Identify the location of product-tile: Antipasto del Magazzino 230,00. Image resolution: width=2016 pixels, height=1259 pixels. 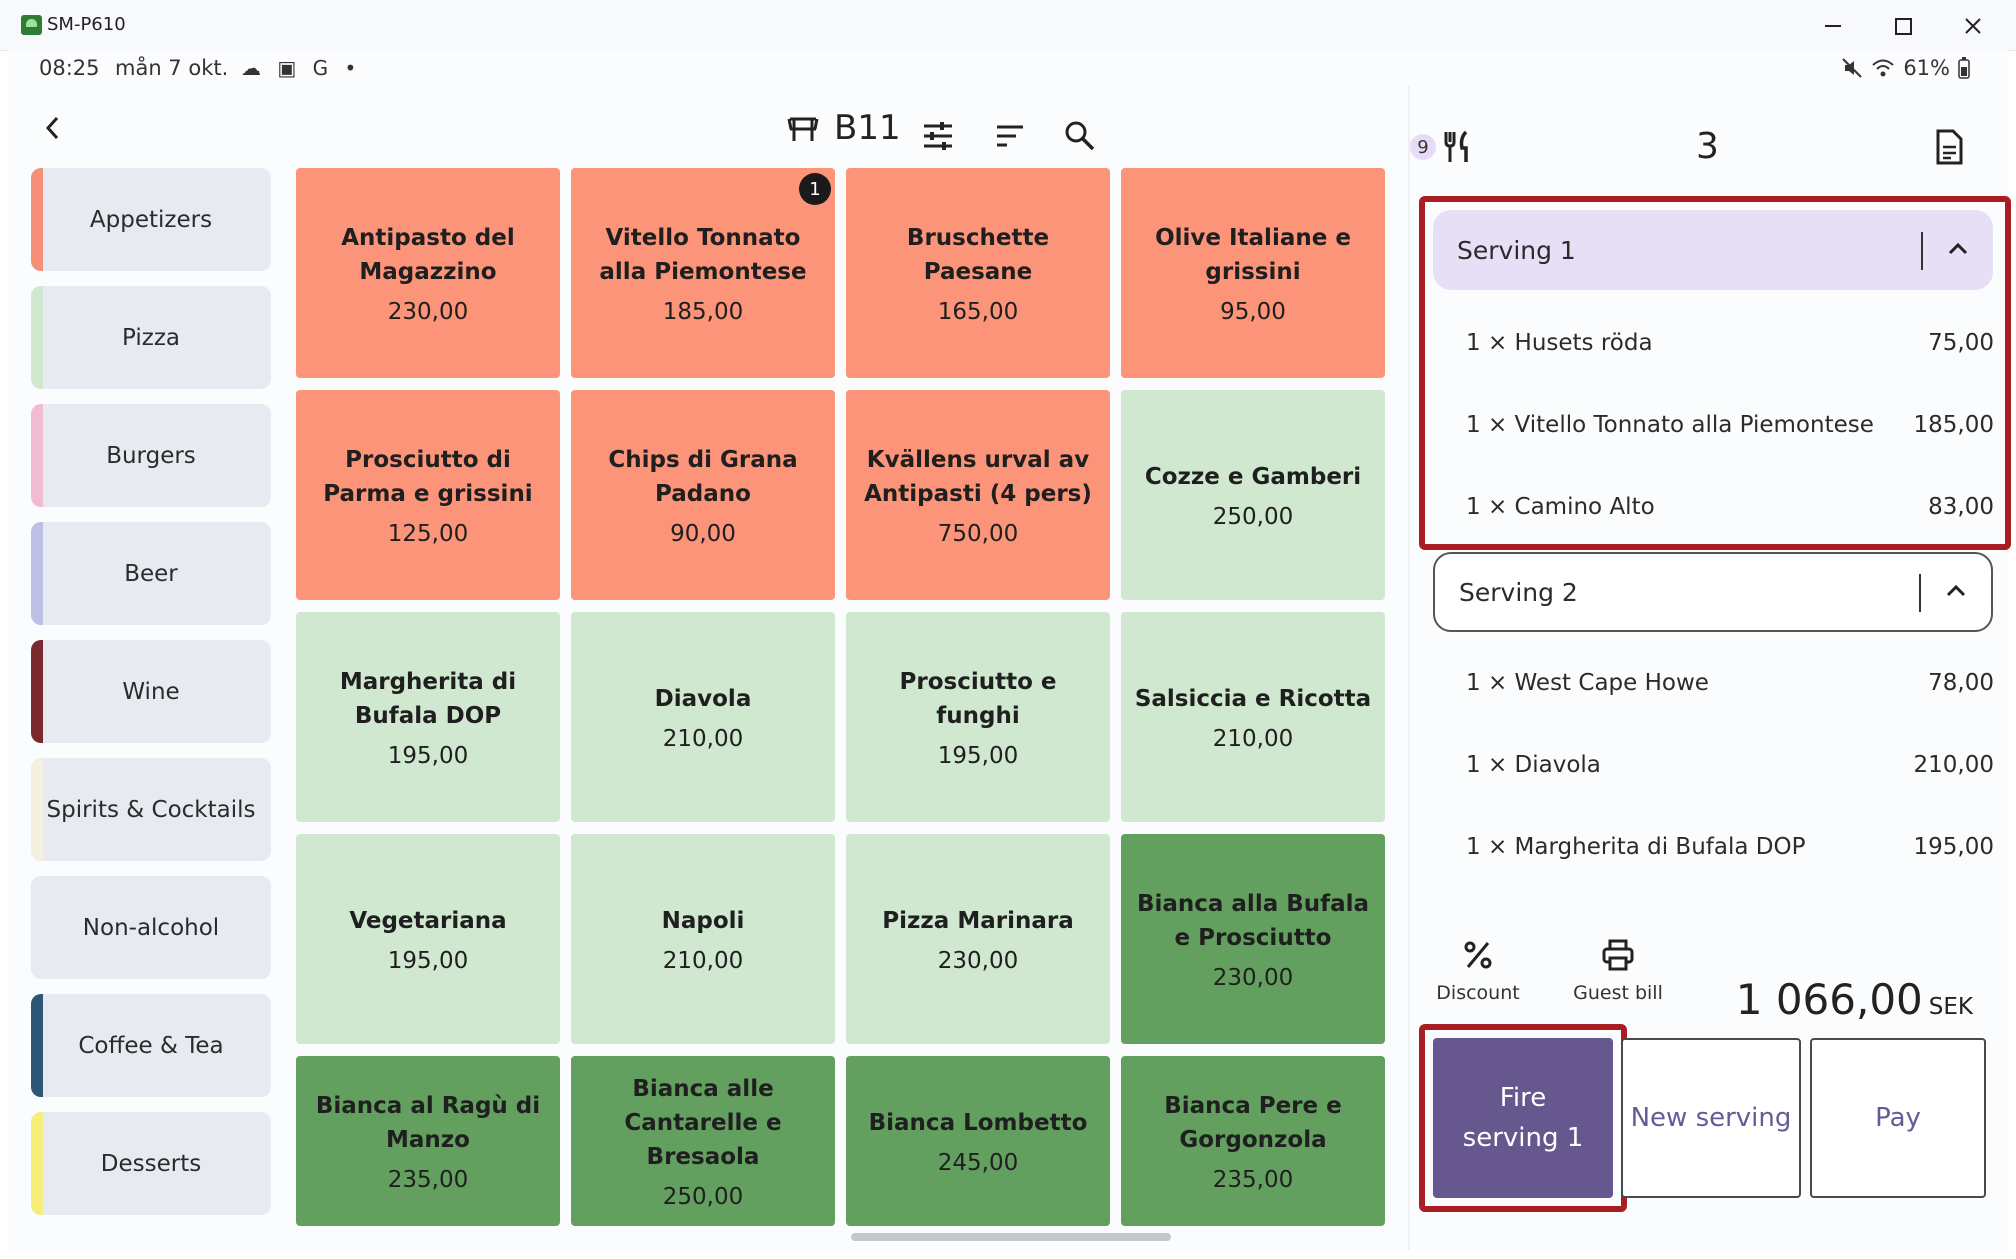
(428, 273).